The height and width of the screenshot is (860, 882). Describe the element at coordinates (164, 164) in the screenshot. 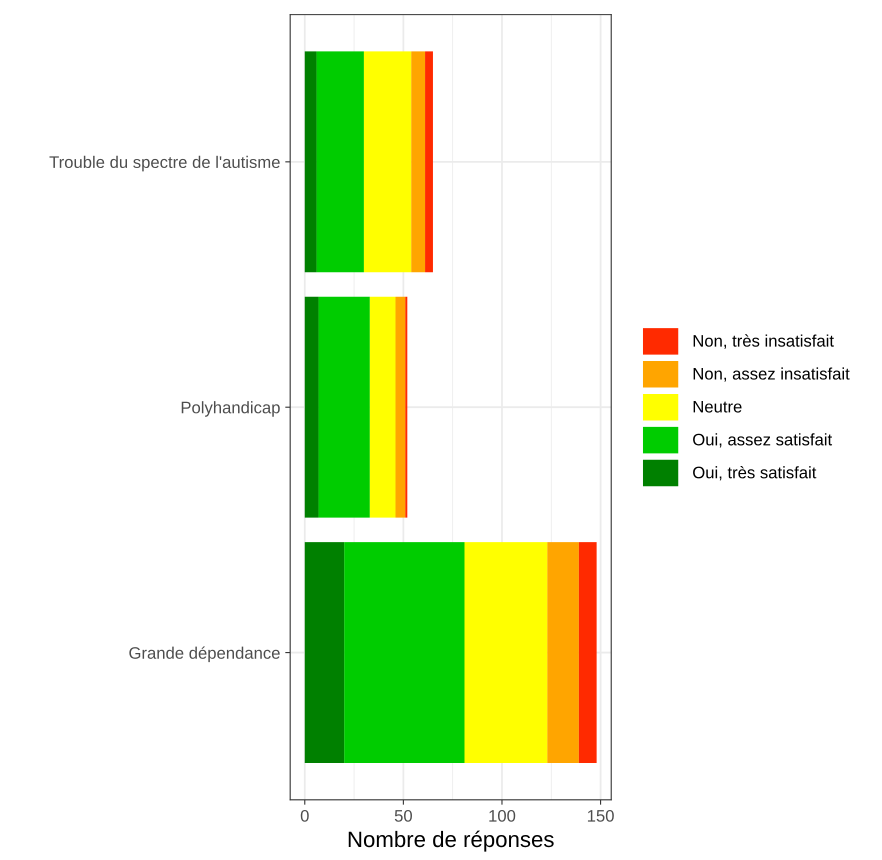

I see `y-tick-label: Trouble du spectre de l'autisme` at that location.